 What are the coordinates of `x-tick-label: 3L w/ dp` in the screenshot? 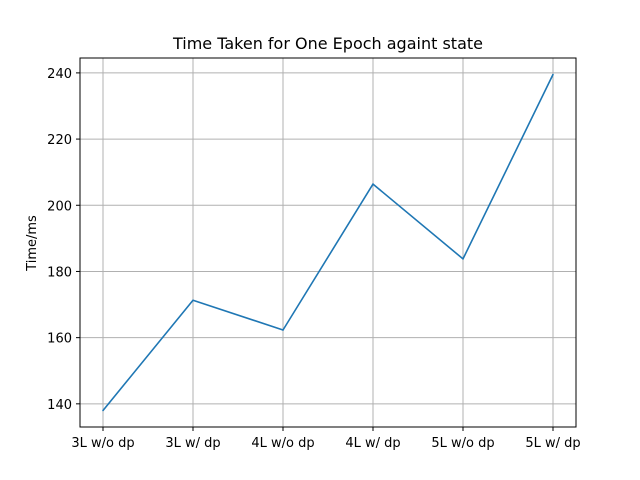 It's located at (192, 443).